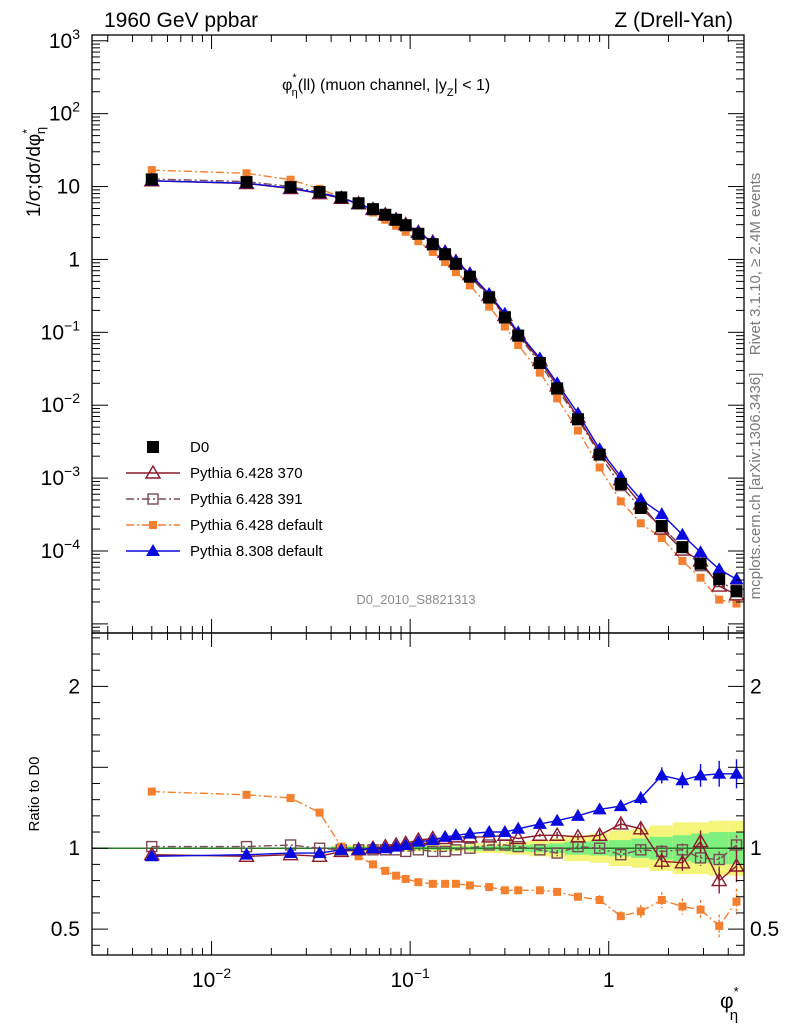 Image resolution: width=786 pixels, height=1024 pixels. I want to click on header-left: 1960 GeV ppbar, so click(181, 20).